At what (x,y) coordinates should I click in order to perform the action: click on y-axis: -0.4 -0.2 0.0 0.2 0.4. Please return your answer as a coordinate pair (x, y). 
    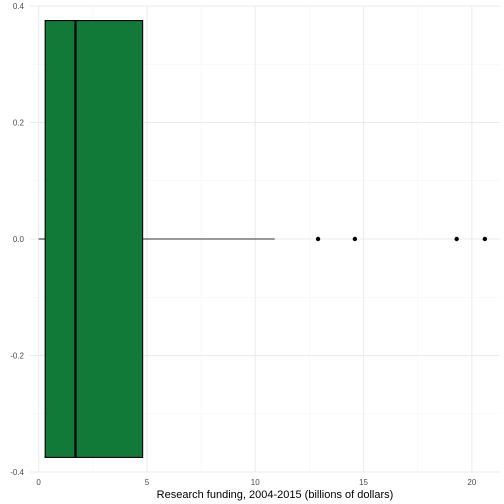
    Looking at the image, I should click on (17, 239).